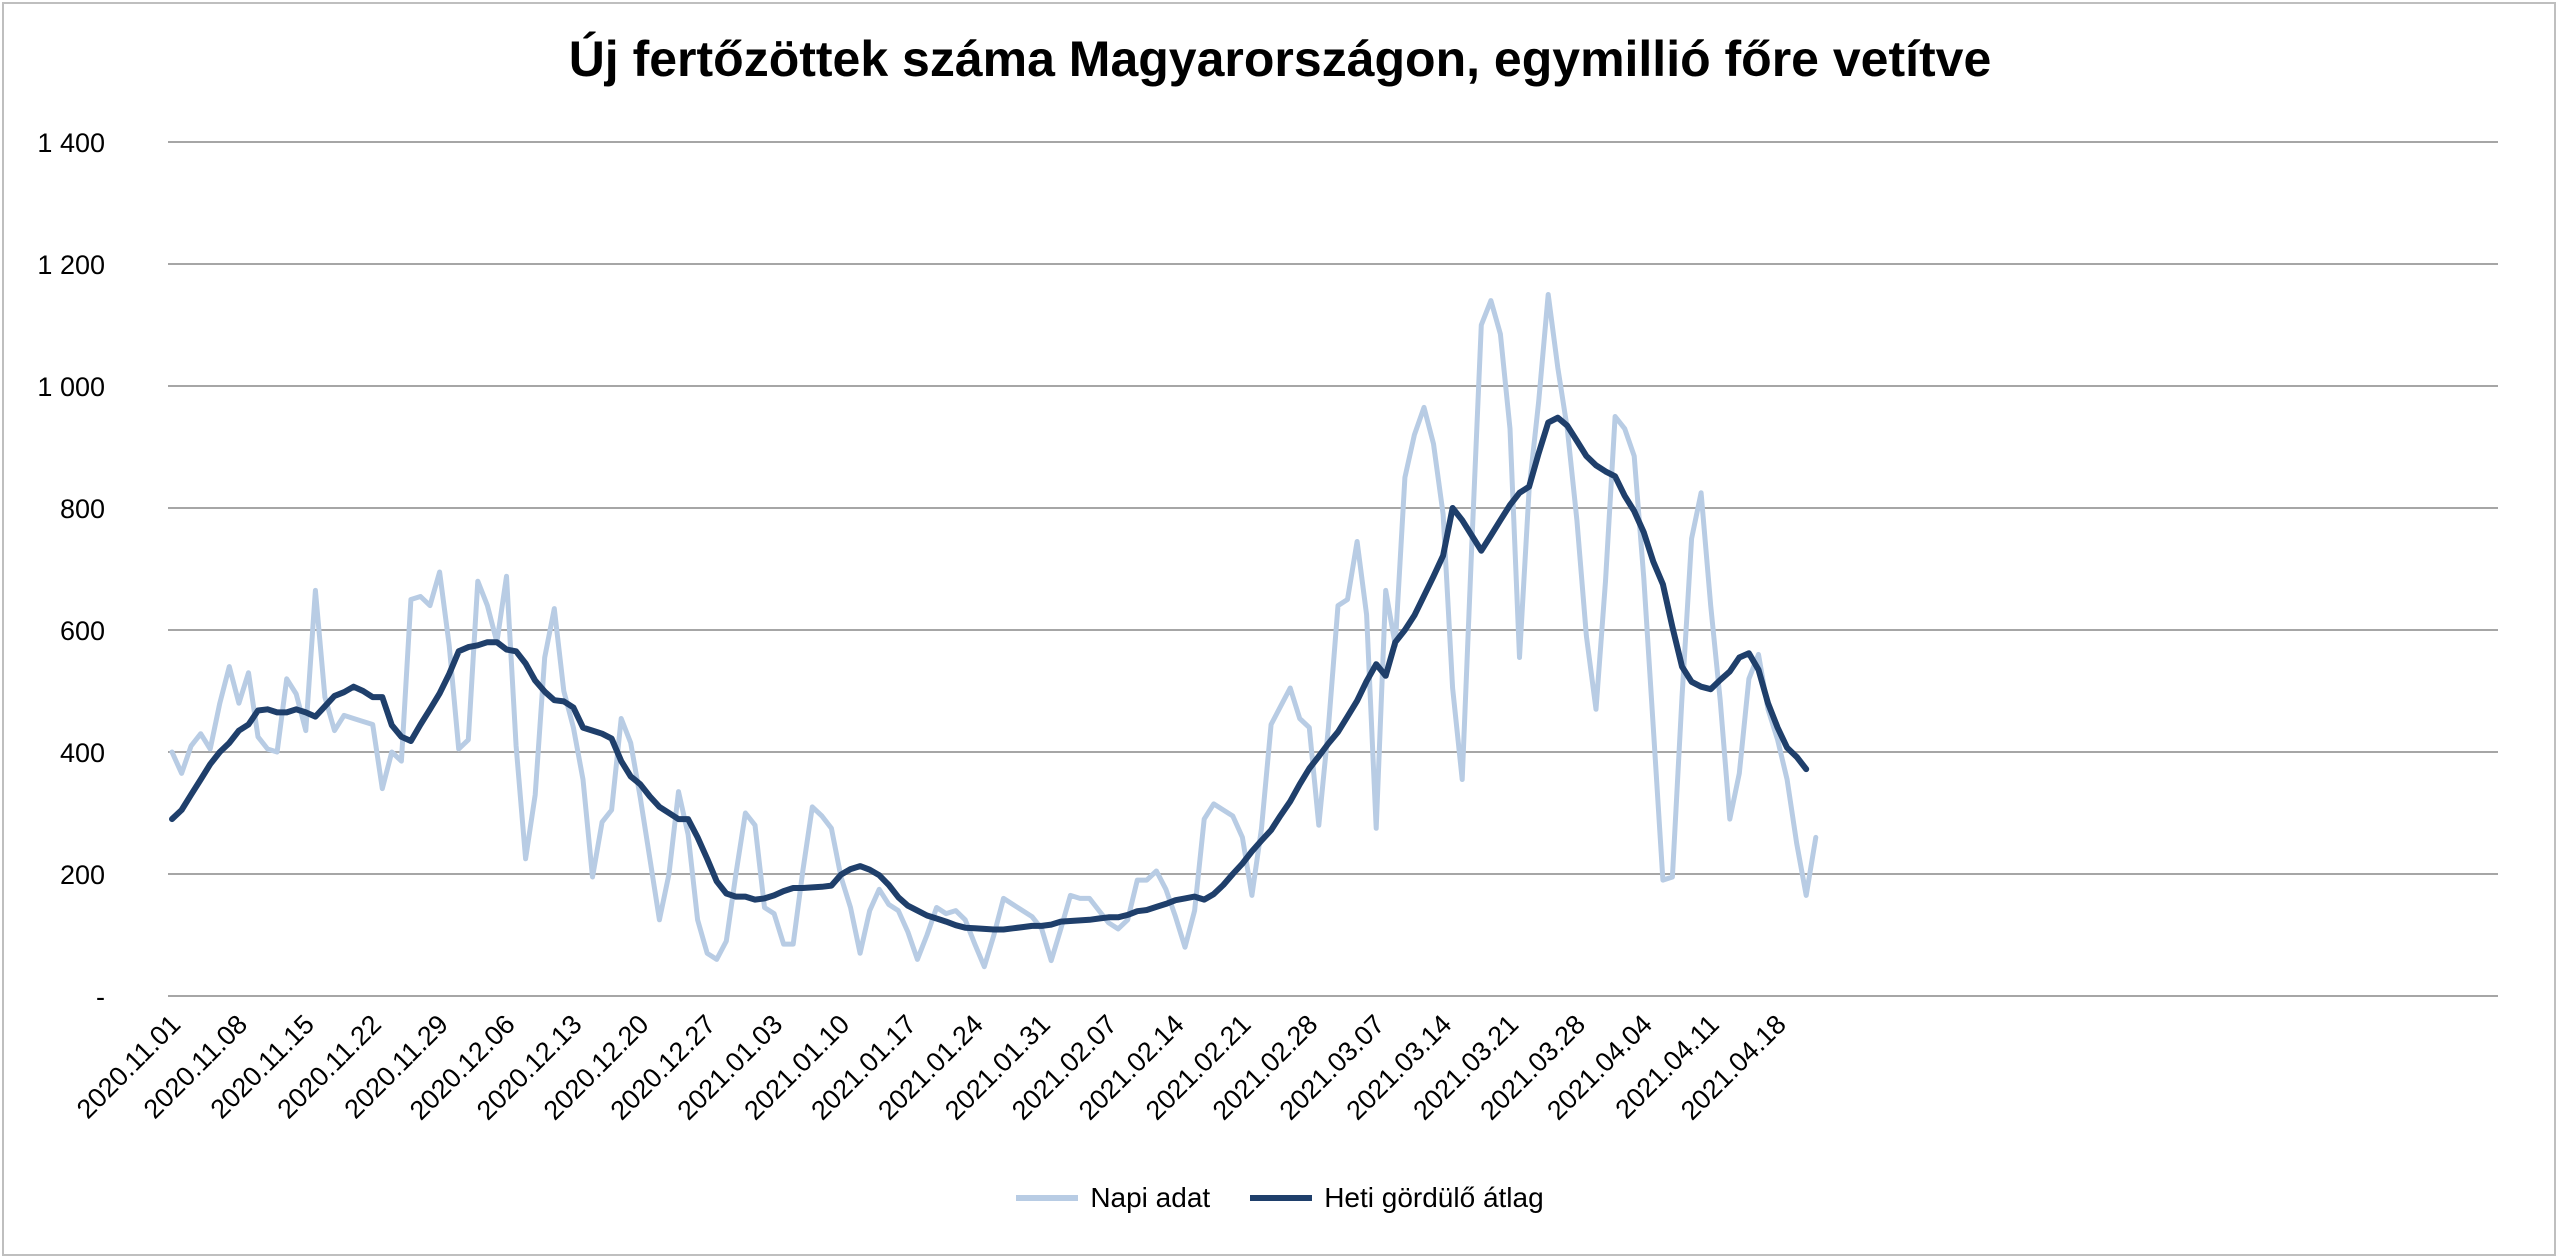  What do you see at coordinates (82, 753) in the screenshot?
I see `y-tick-label: 400` at bounding box center [82, 753].